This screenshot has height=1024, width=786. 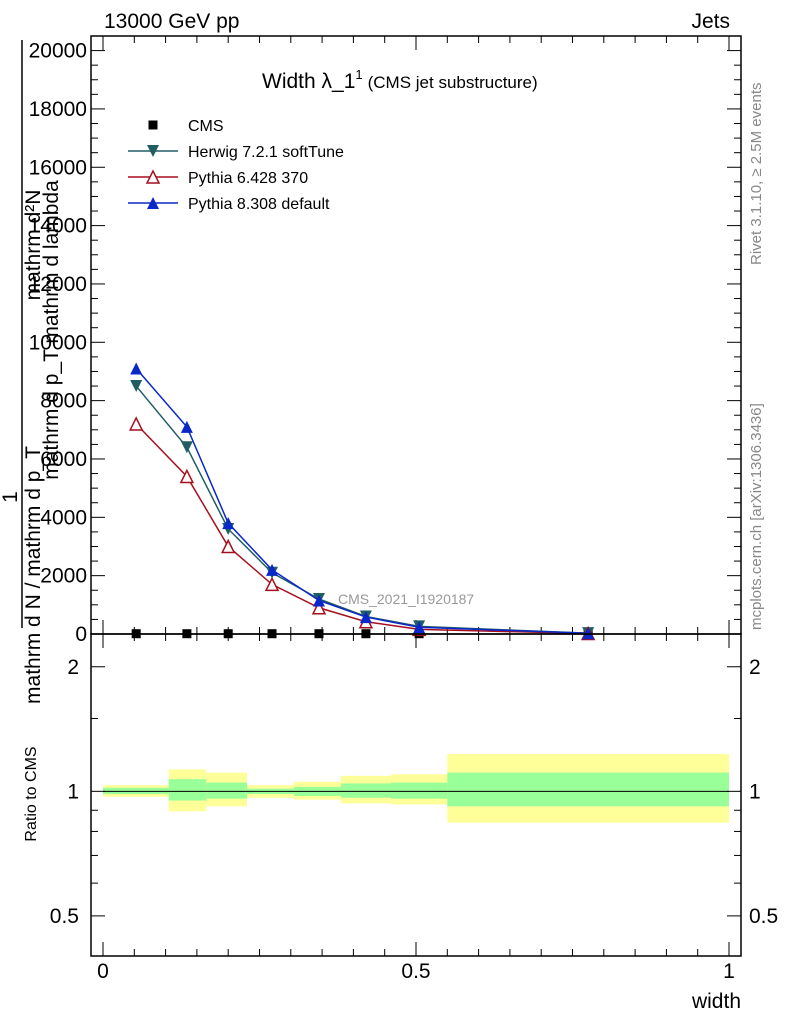 What do you see at coordinates (400, 80) in the screenshot?
I see `chart-title: Width λ_11 (CMS jet substructure)` at bounding box center [400, 80].